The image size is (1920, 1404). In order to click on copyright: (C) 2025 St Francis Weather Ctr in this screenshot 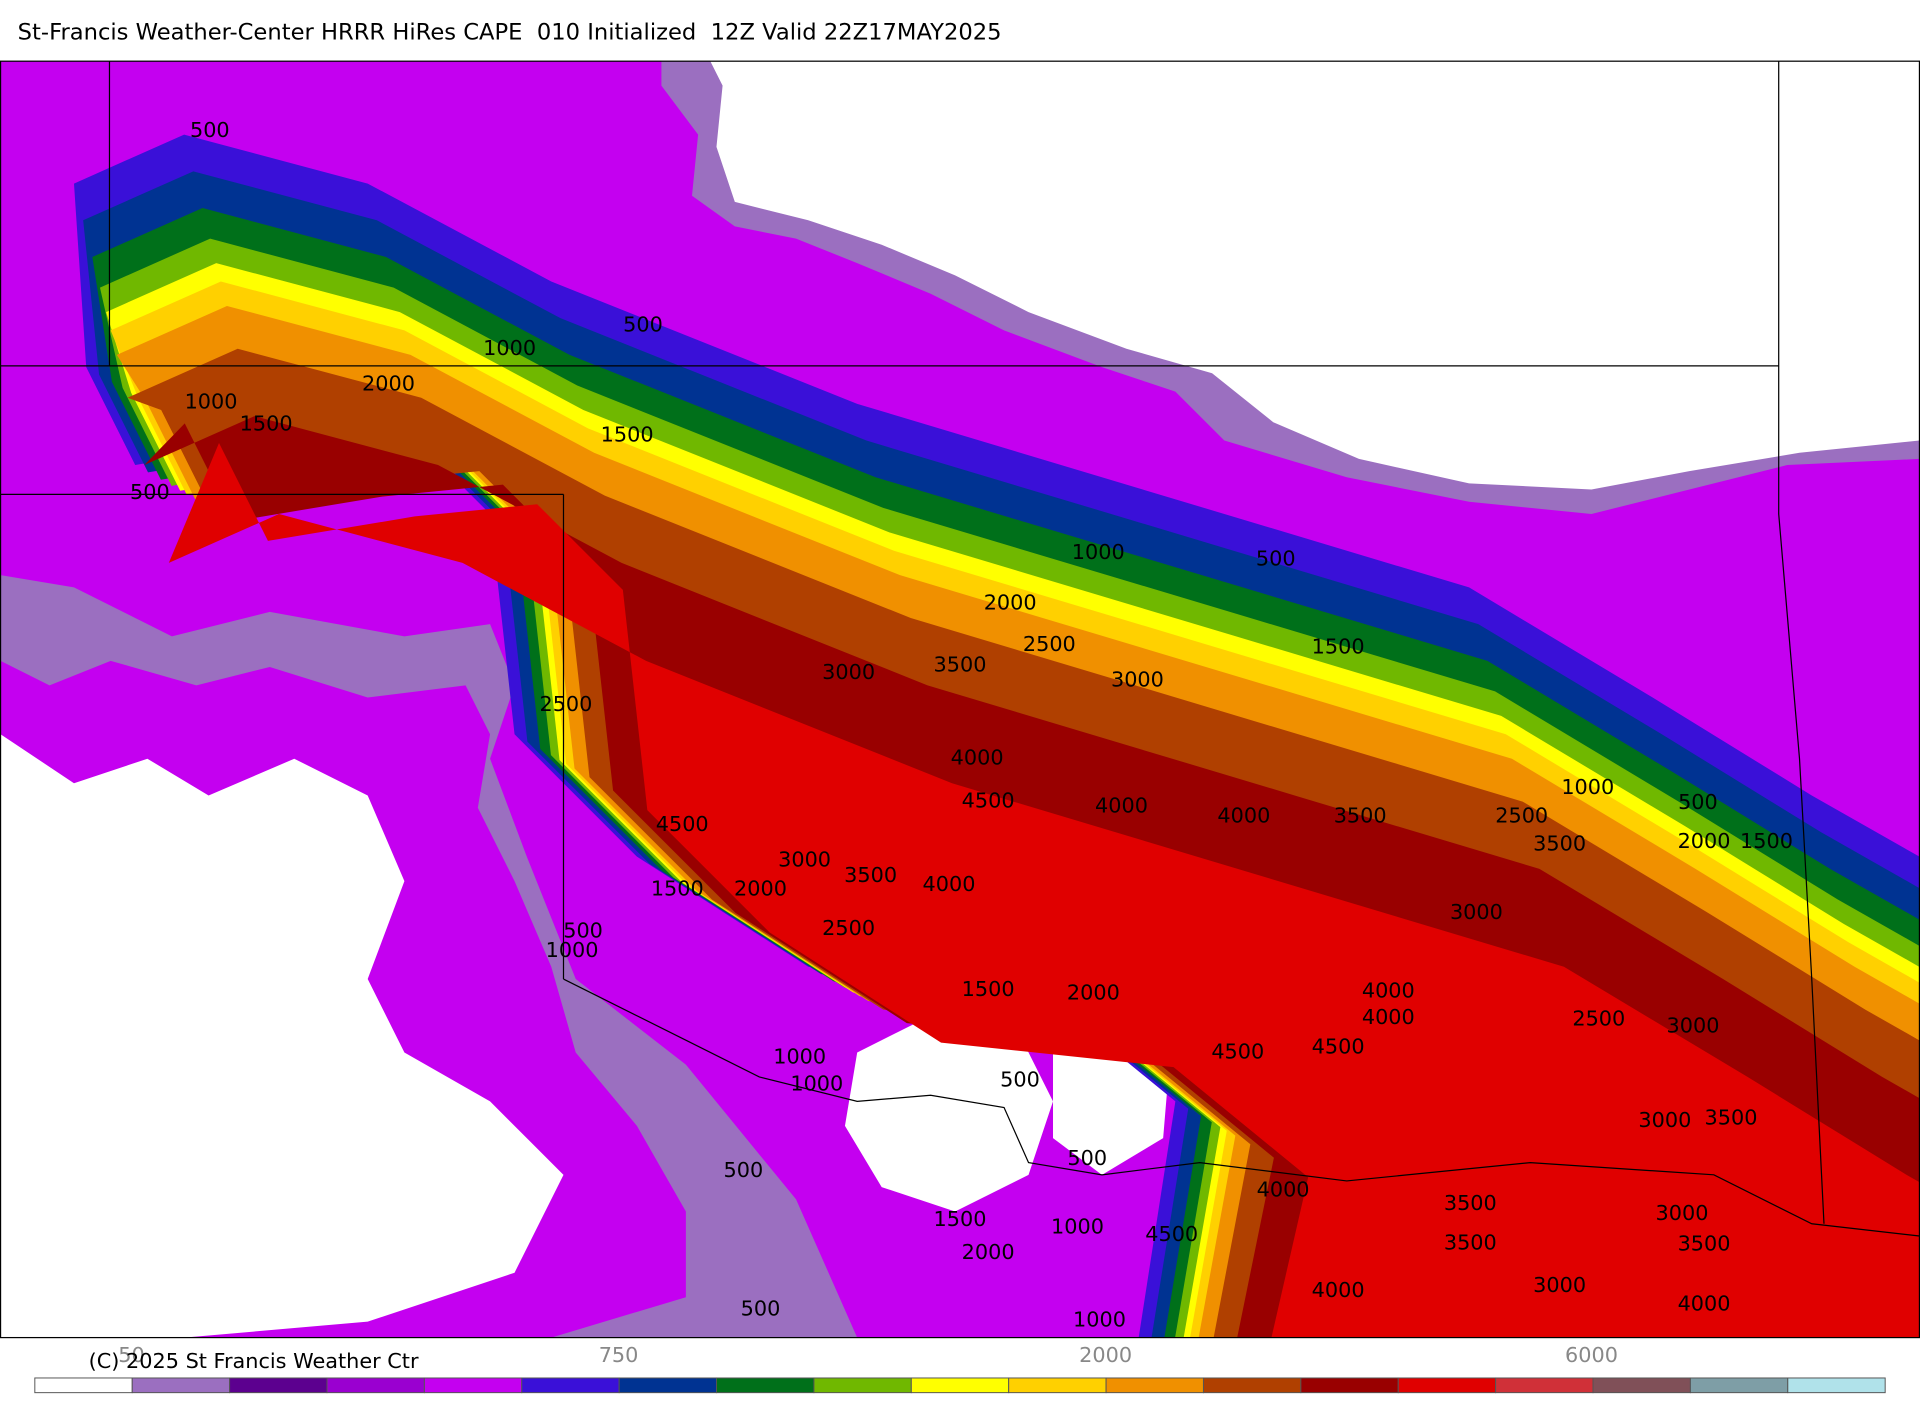, I will do `click(254, 1361)`.